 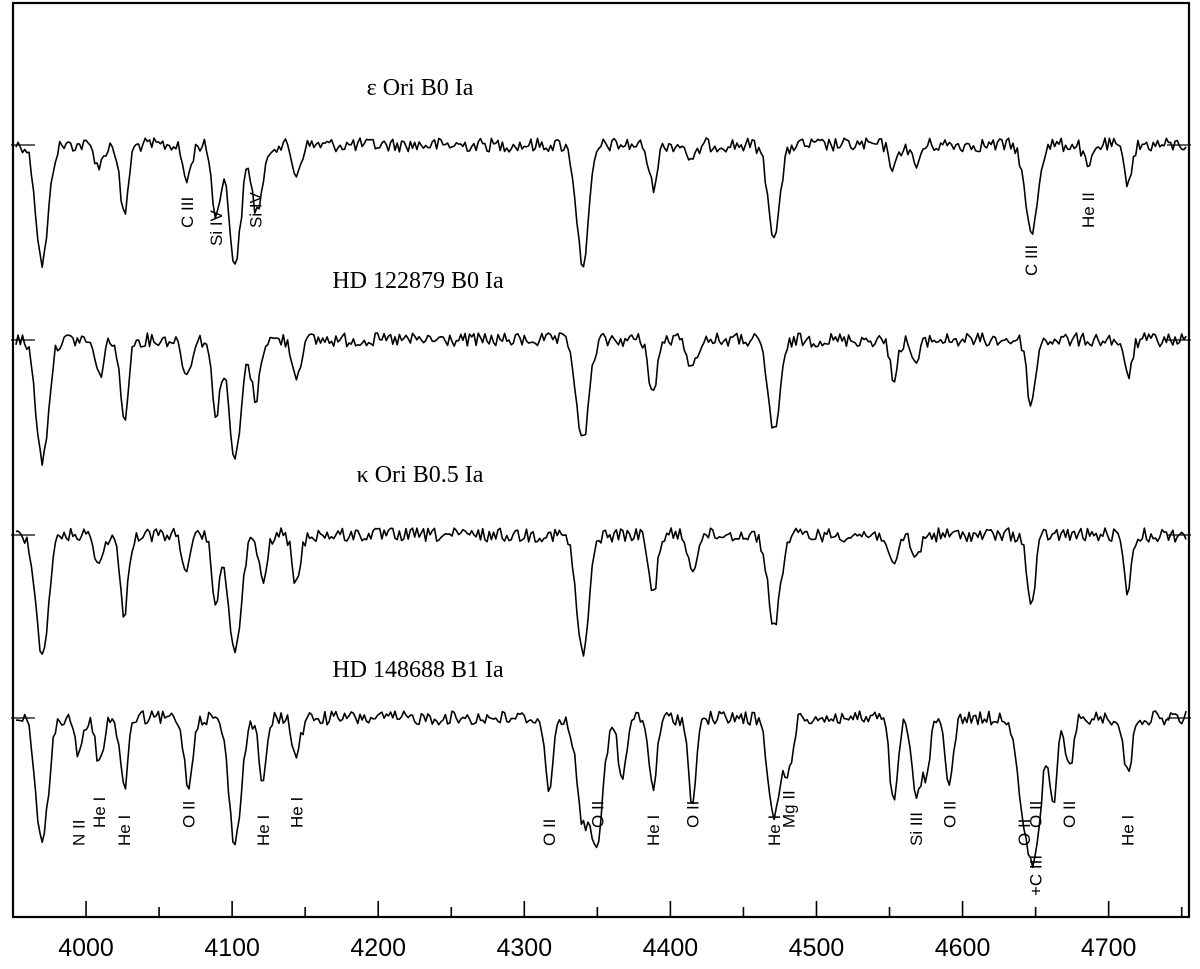 What do you see at coordinates (774, 830) in the screenshot?
I see `line-label-15: He I` at bounding box center [774, 830].